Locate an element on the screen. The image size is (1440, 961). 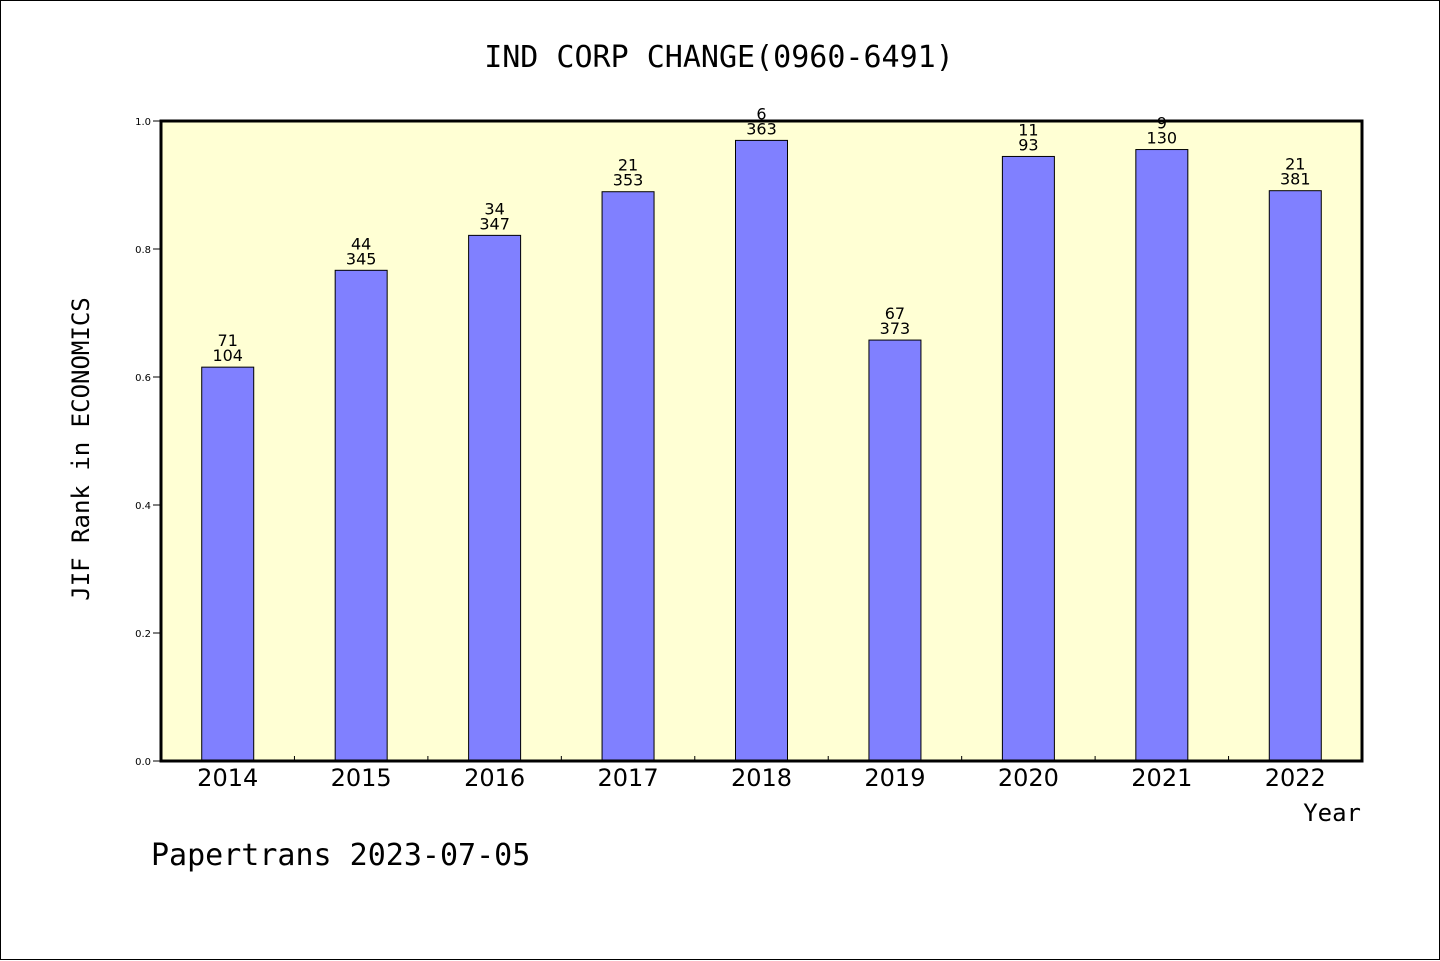
y-tick-label: 0.2 is located at coordinates (143, 634).